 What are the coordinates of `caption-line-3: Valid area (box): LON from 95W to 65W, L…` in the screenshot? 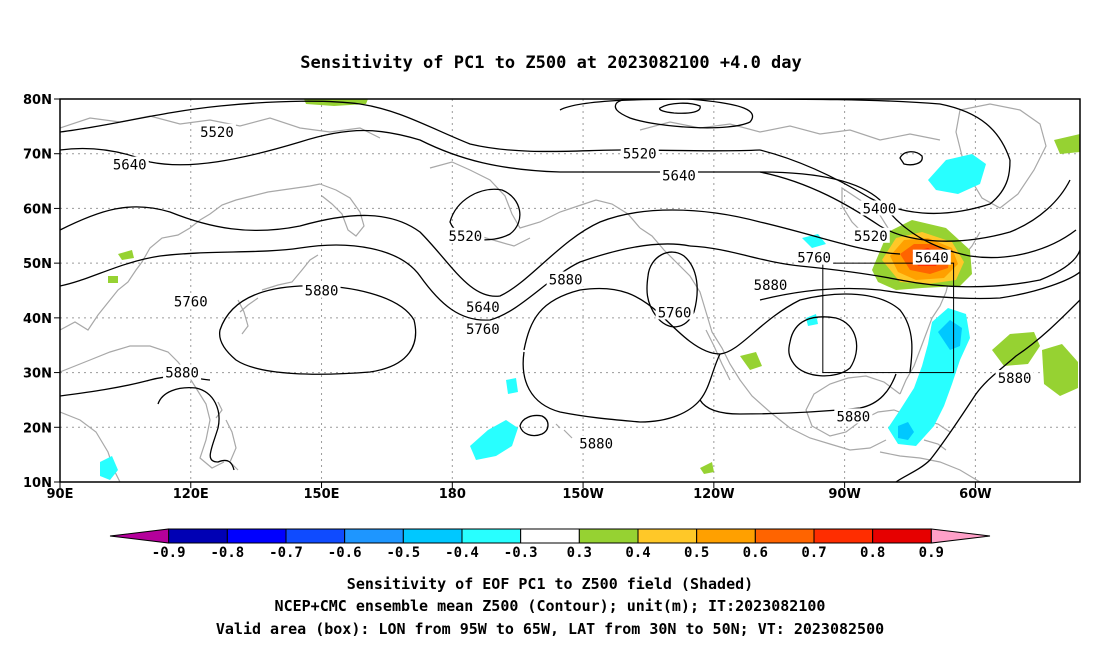 It's located at (550, 629).